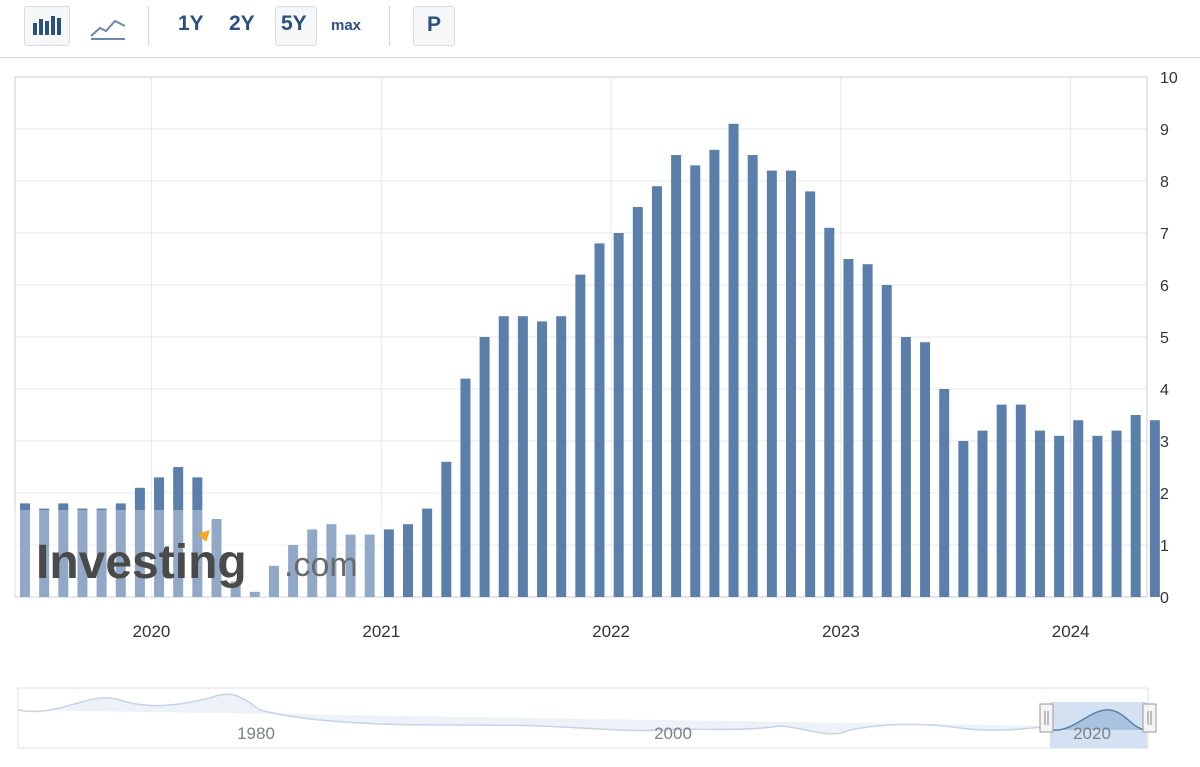 This screenshot has width=1200, height=767. I want to click on range-1y-button: 1Y, so click(191, 23).